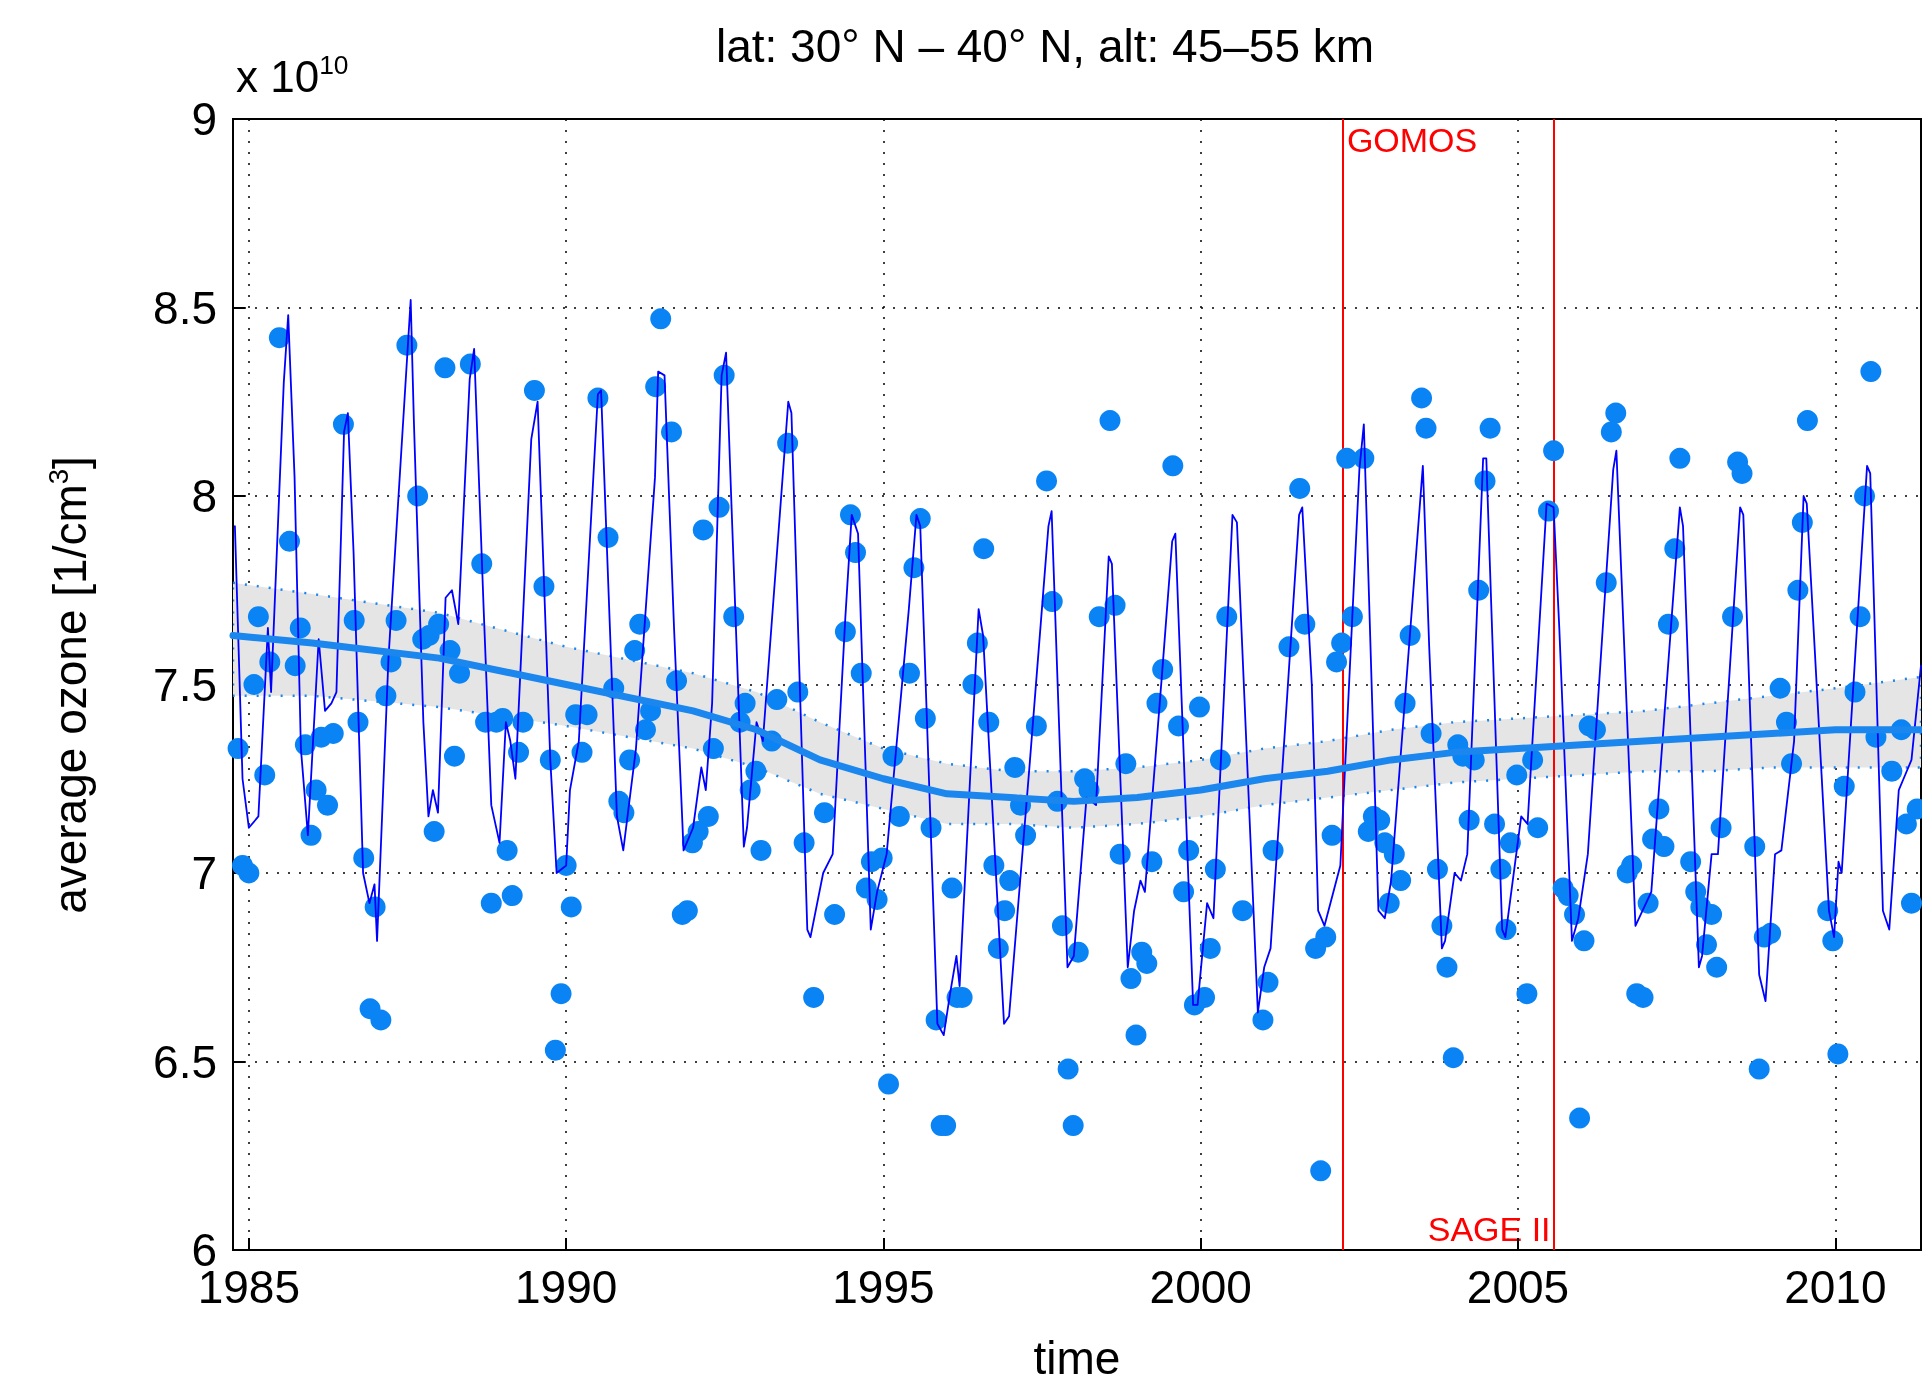 The image size is (1922, 1387). What do you see at coordinates (566, 1287) in the screenshot?
I see `x-tick-label: 1990` at bounding box center [566, 1287].